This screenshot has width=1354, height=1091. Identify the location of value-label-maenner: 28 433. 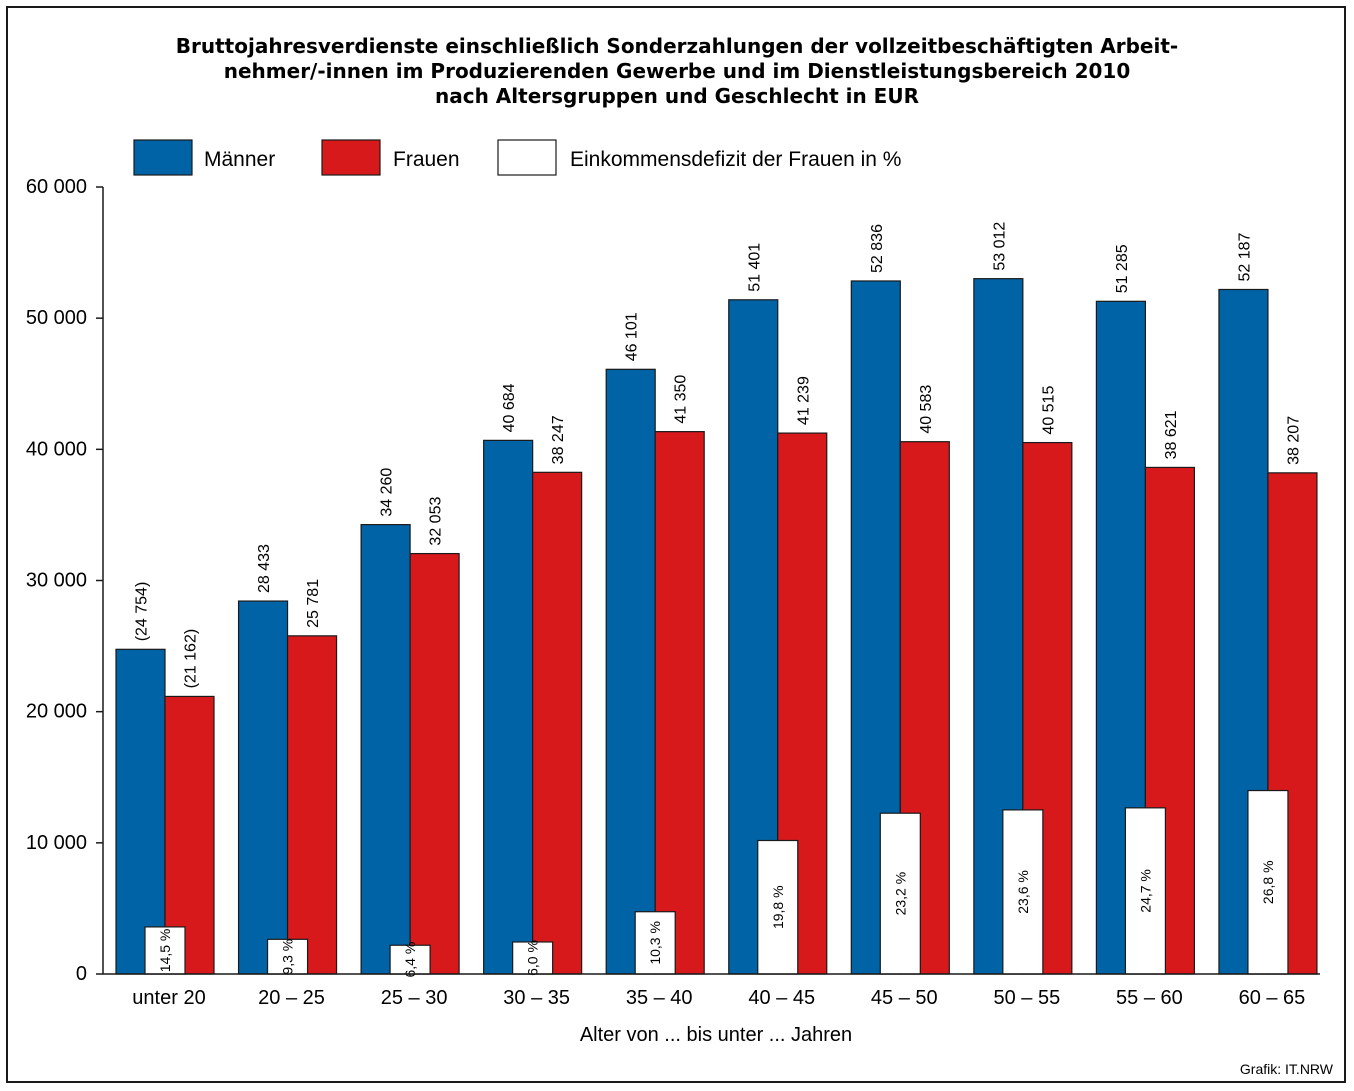
(264, 568).